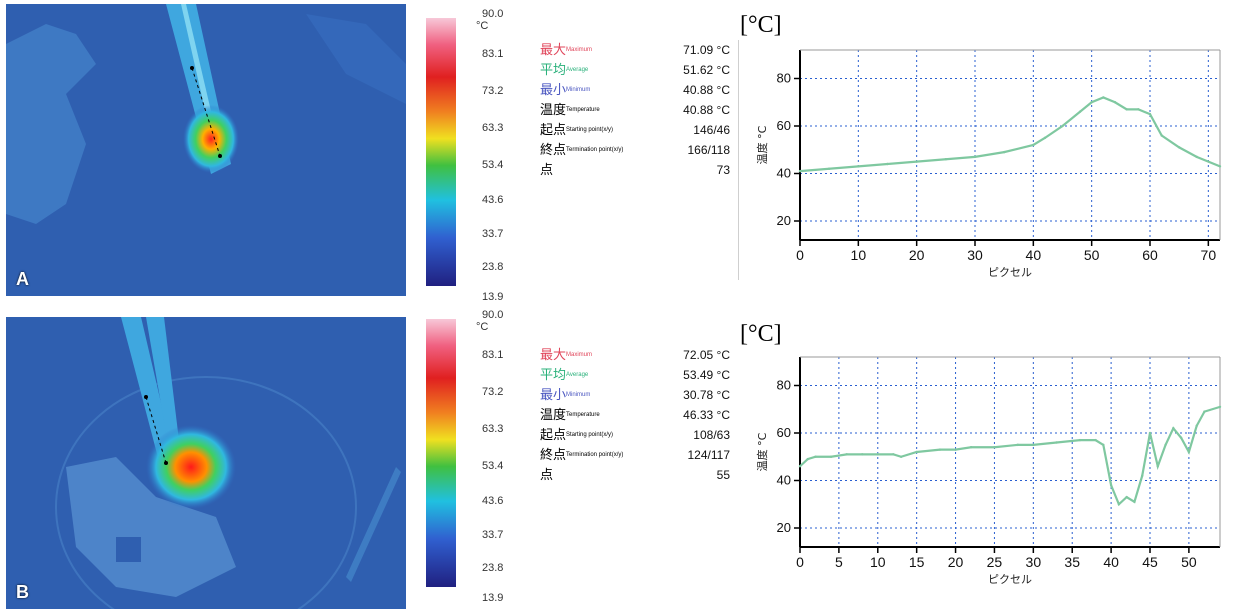 Image resolution: width=1245 pixels, height=610 pixels. I want to click on divider, so click(738, 160).